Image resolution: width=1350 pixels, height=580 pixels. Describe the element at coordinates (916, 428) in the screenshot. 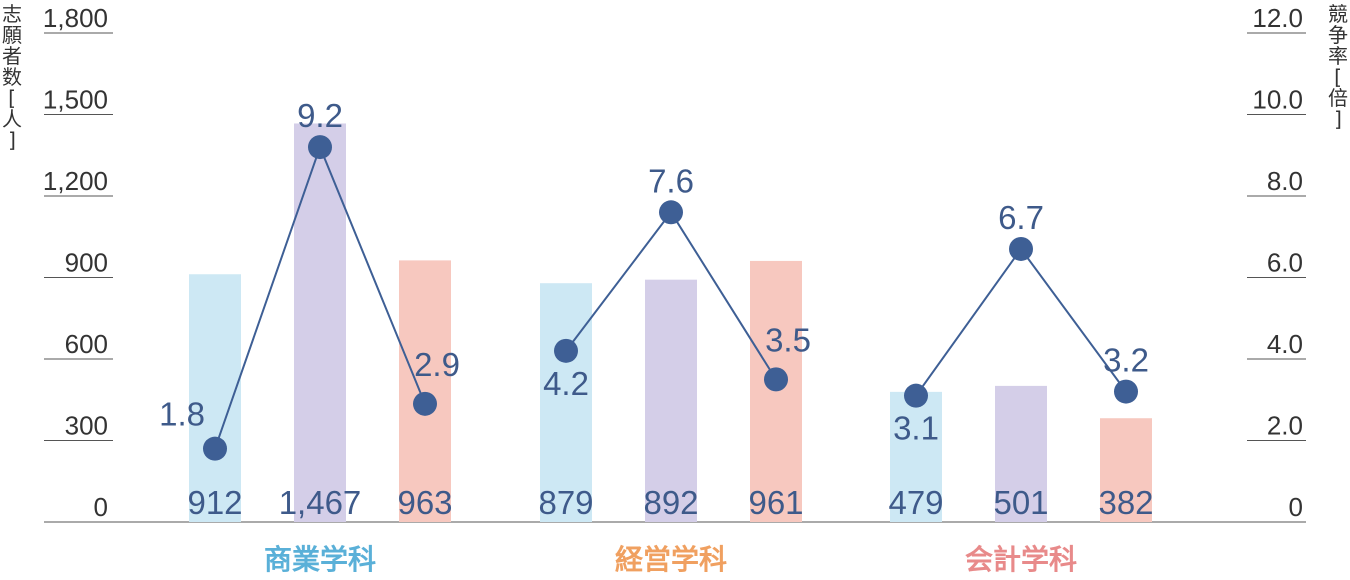

I see `rate-value-label: 3.1` at that location.